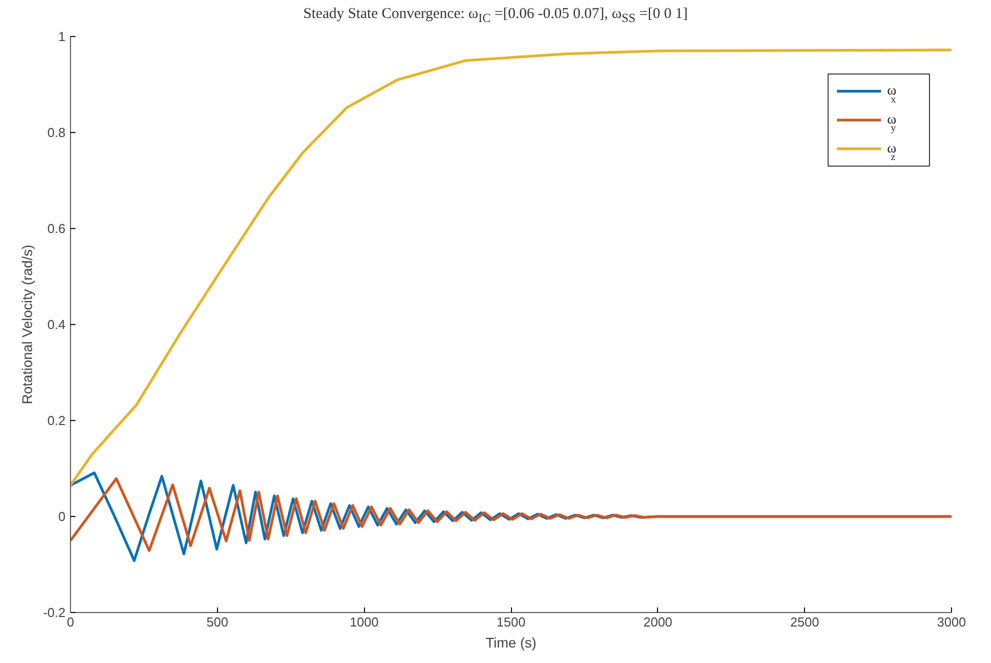 Image resolution: width=991 pixels, height=663 pixels. I want to click on y-tick-label: 0.2, so click(56, 420).